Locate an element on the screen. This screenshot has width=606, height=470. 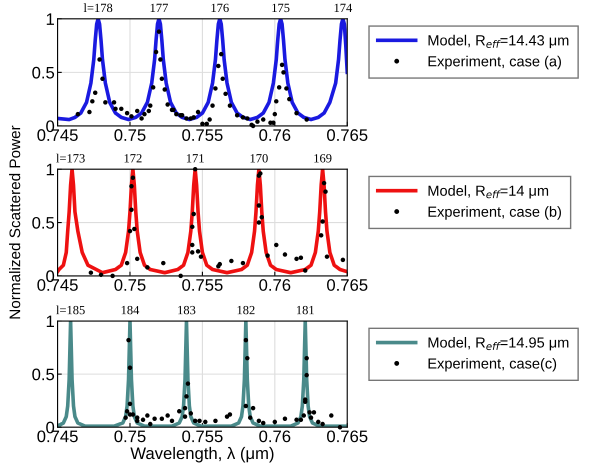
line-series is located at coordinates (203, 374).